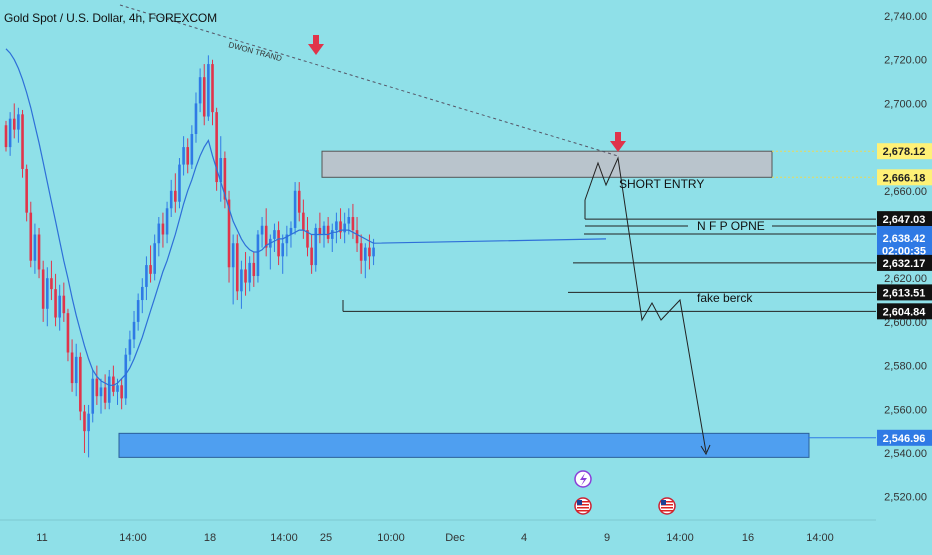 Image resolution: width=932 pixels, height=555 pixels. Describe the element at coordinates (905, 367) in the screenshot. I see `y-tick-label: 2,580.00` at that location.